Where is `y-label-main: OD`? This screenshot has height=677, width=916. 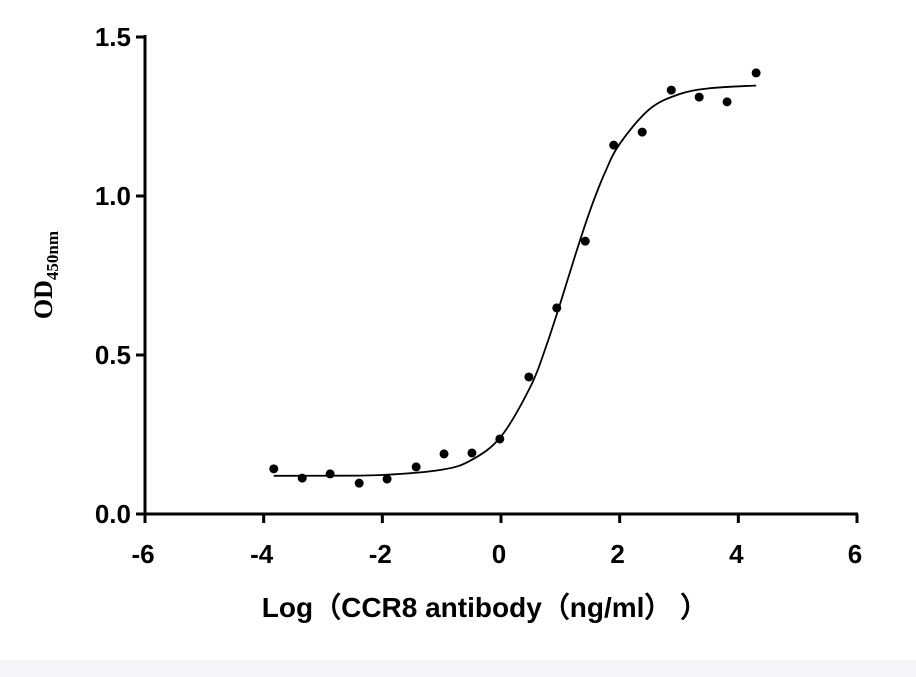 y-label-main: OD is located at coordinates (43, 299).